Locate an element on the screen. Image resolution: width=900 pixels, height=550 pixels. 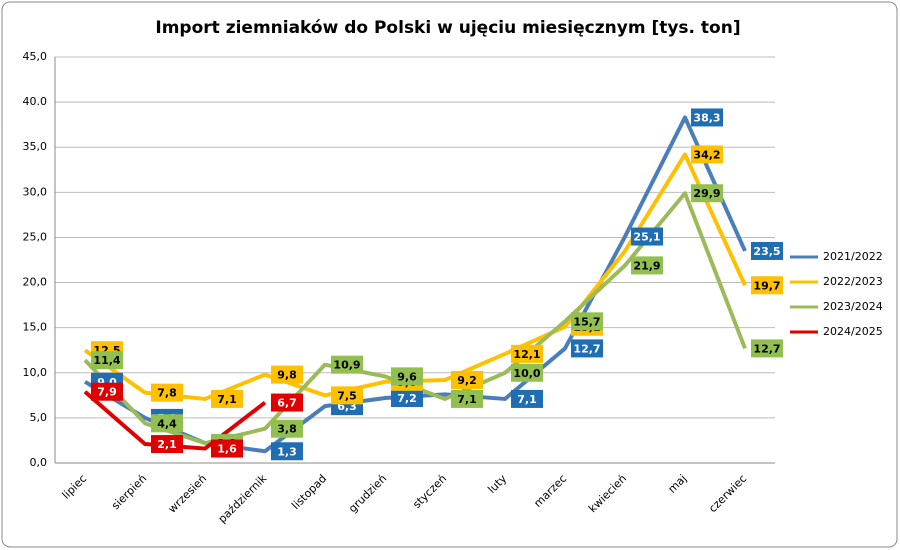
data-label: 3,8 is located at coordinates (287, 428).